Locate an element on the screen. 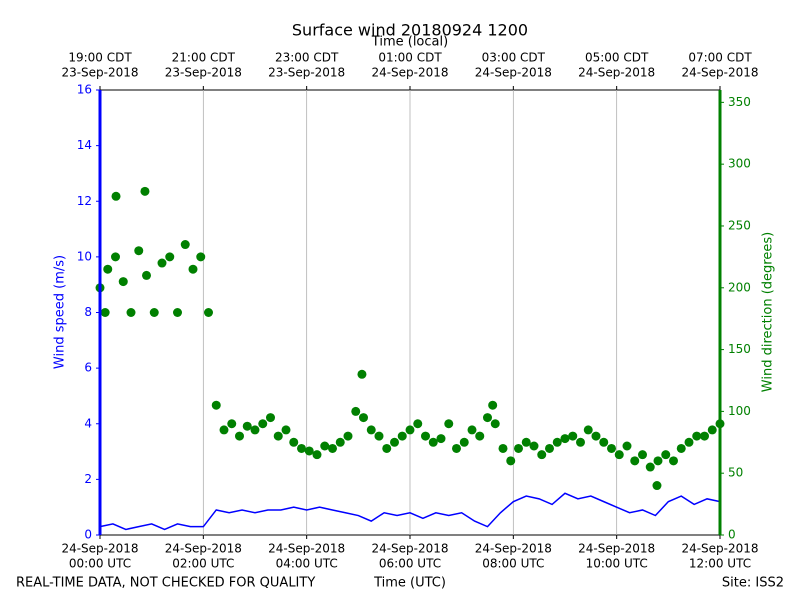 The width and height of the screenshot is (800, 604). x-tick-label: 06:00 UTC is located at coordinates (410, 564).